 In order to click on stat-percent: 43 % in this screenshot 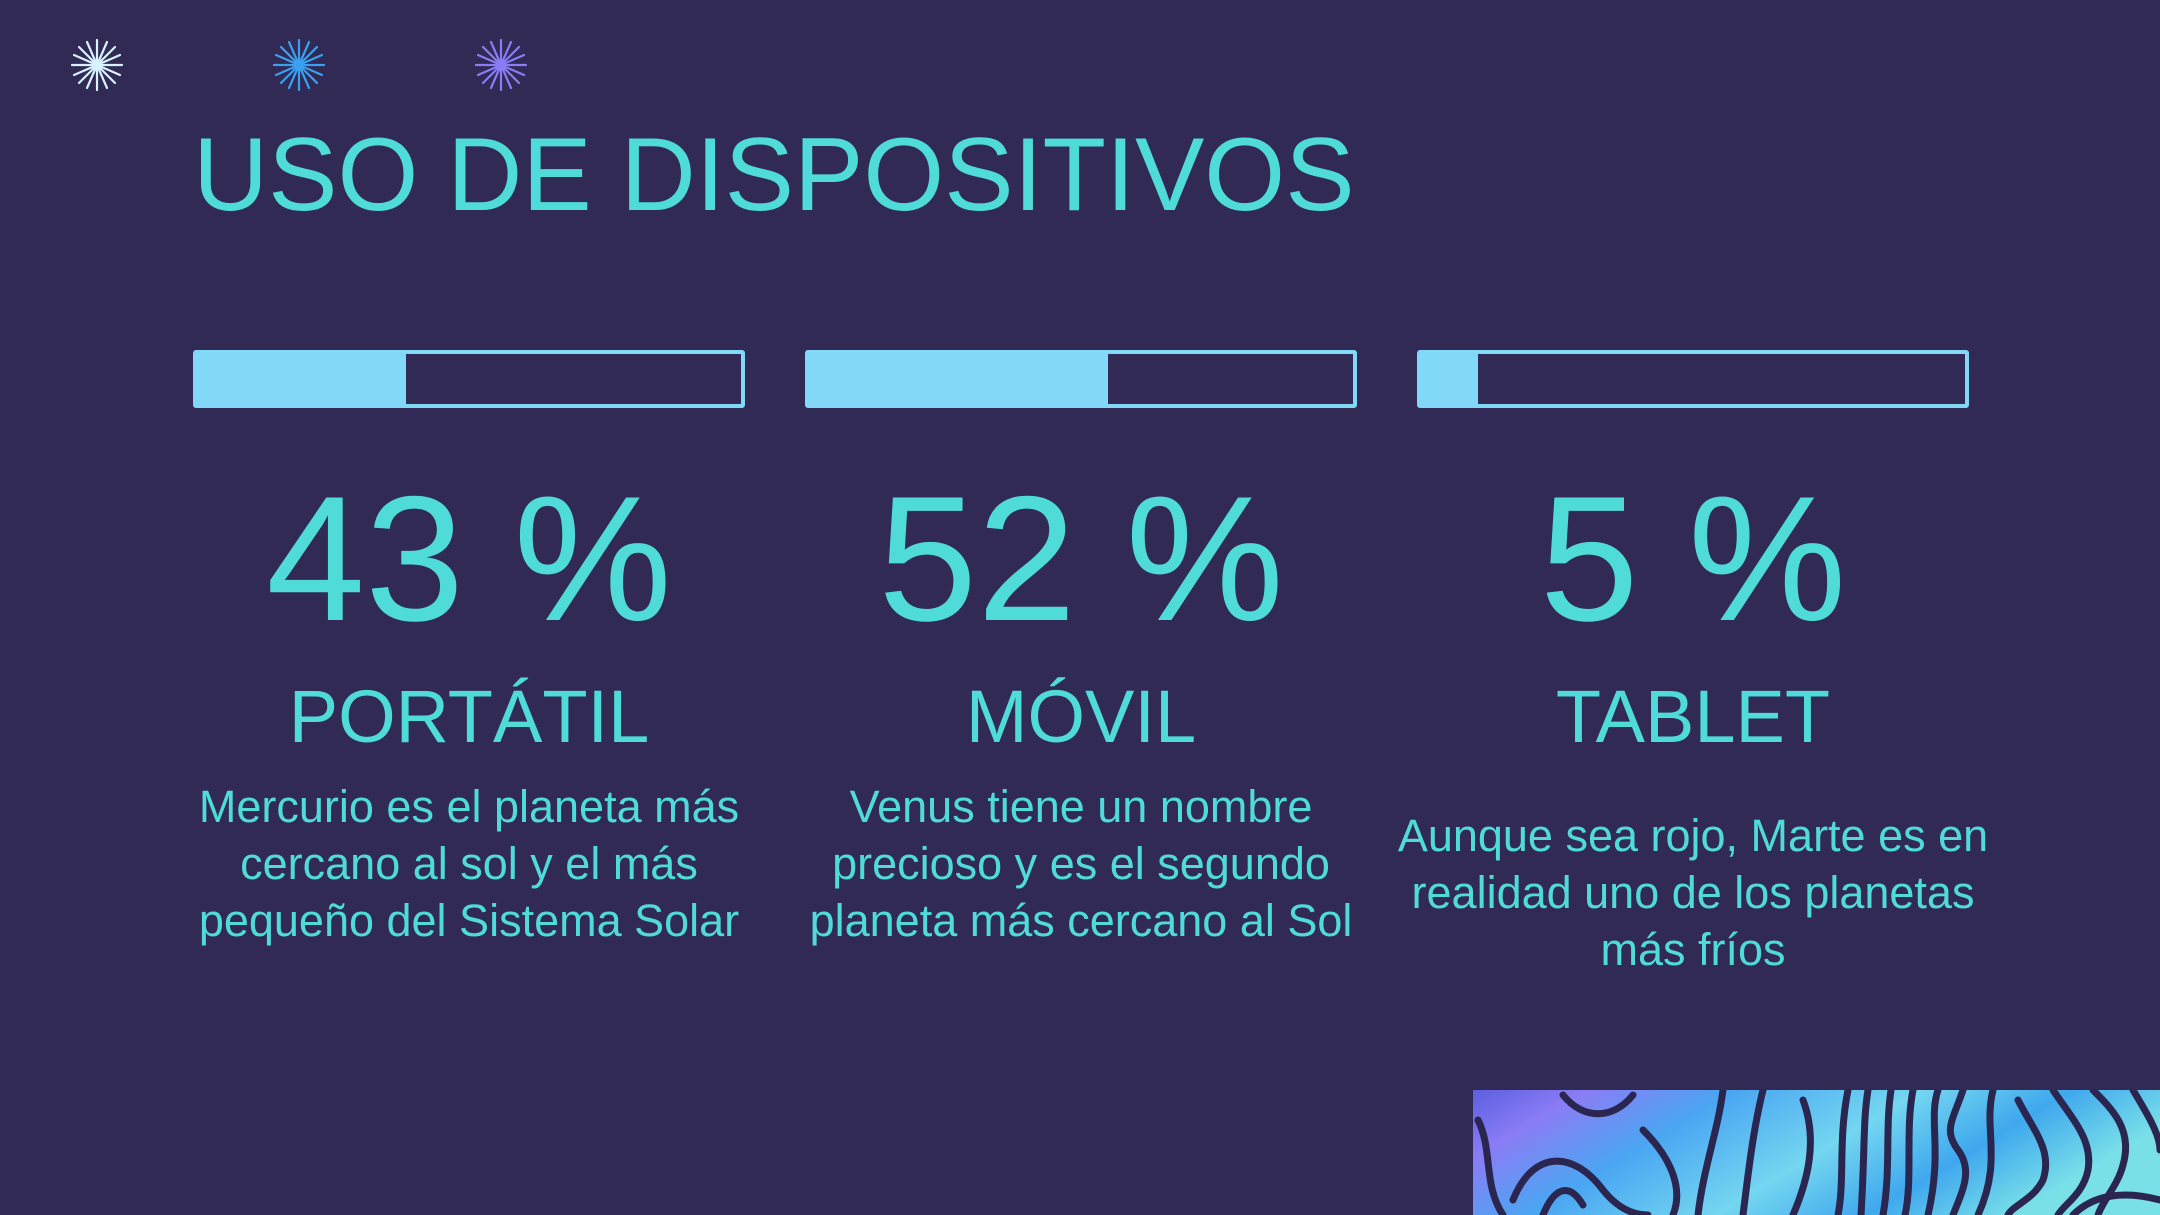, I will do `click(469, 558)`.